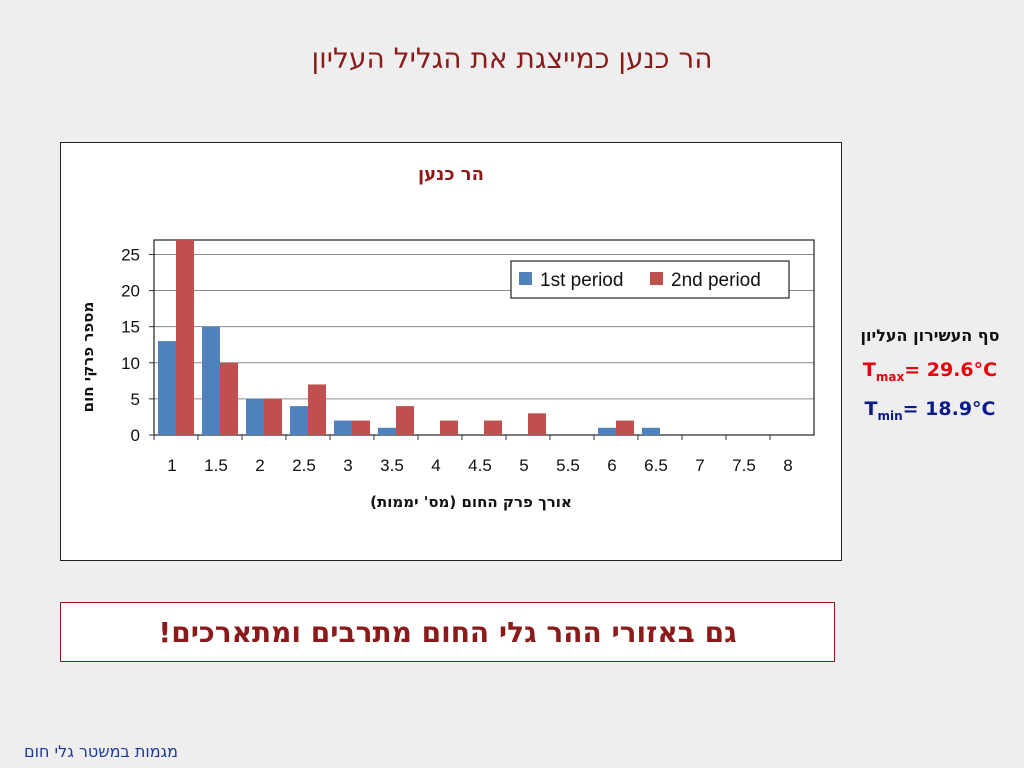 The width and height of the screenshot is (1024, 768). I want to click on callout-text: גם באזורי ההר גלי החום מתרבים ומתארכים!, so click(447, 632).